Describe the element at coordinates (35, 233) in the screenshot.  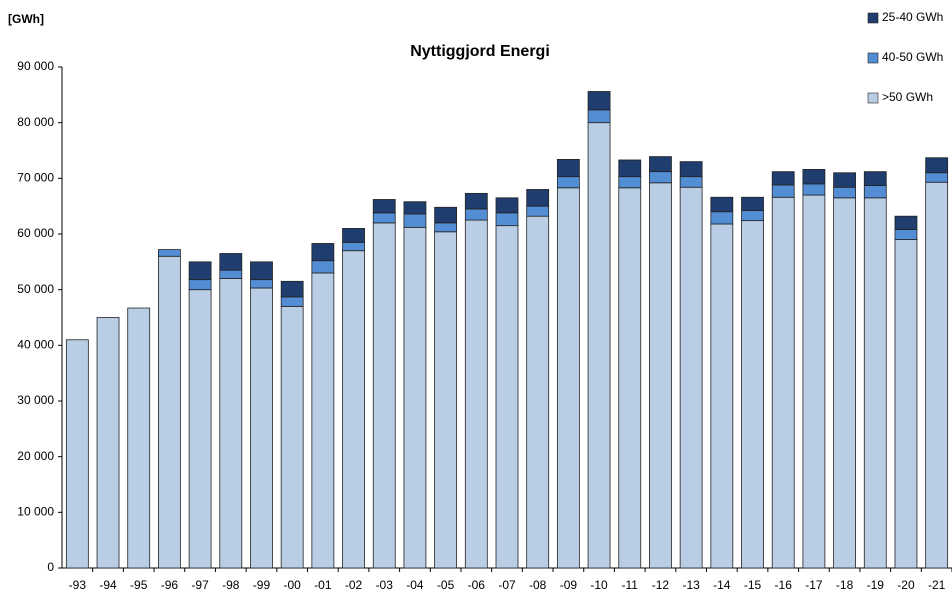
I see `y-tick-label: 60 000` at that location.